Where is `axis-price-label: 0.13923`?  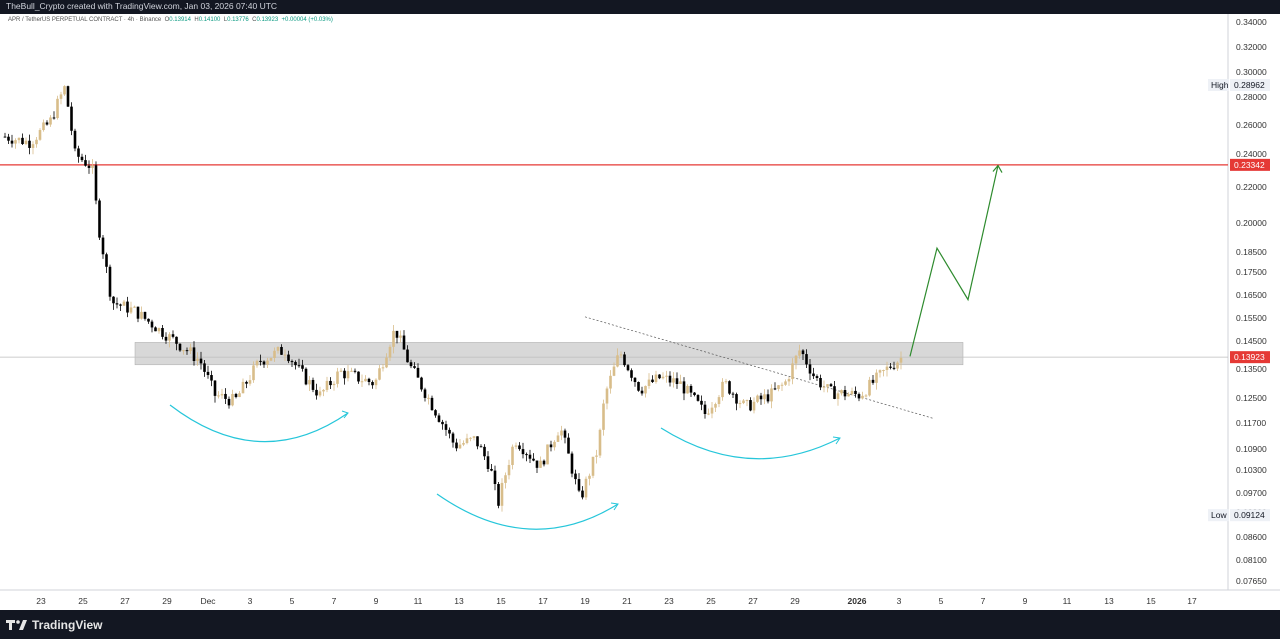
axis-price-label: 0.13923 is located at coordinates (1249, 357).